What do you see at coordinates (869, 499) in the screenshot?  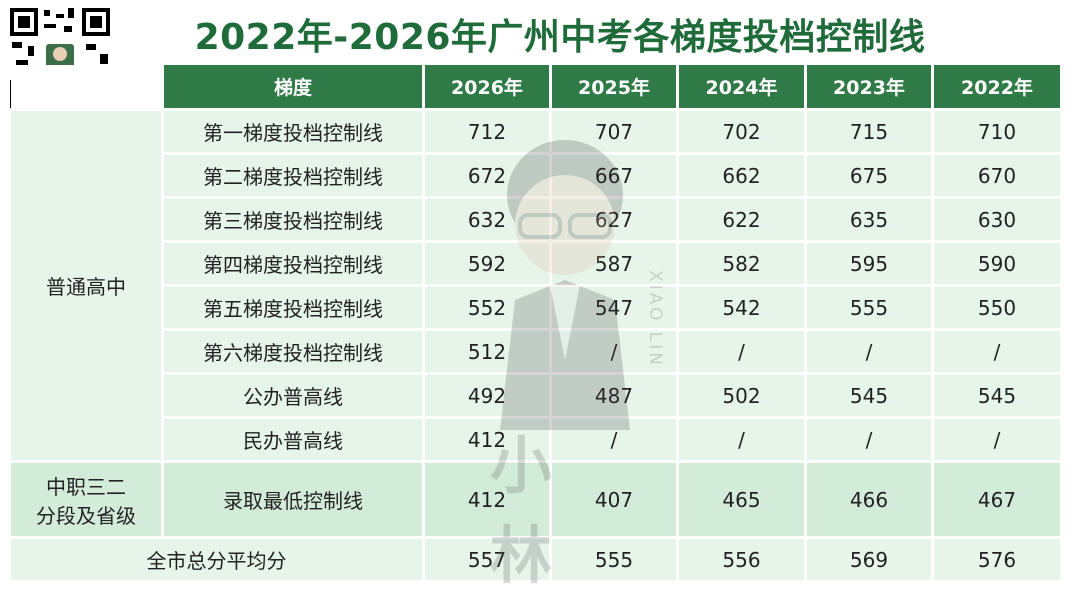 I see `cell: 466` at bounding box center [869, 499].